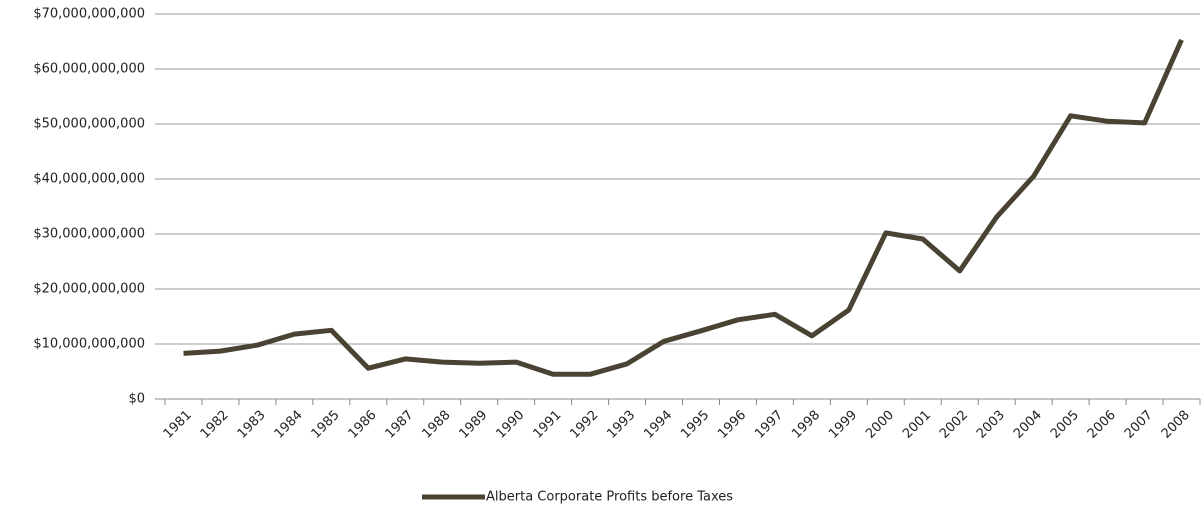  I want to click on x-tick-label: 1991, so click(547, 425).